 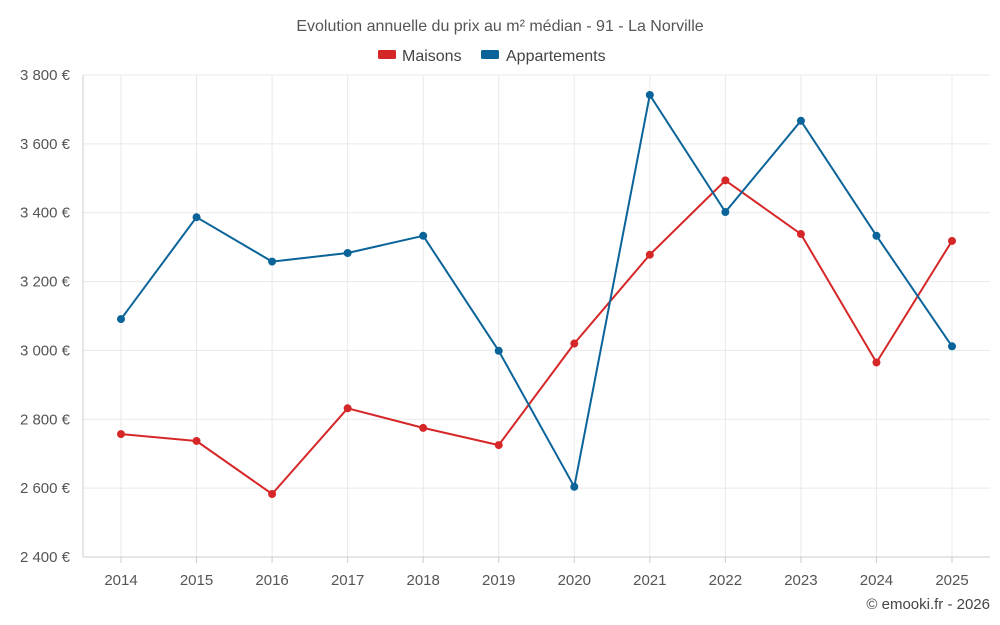 I want to click on legend-swatch-appartements, so click(x=490, y=54).